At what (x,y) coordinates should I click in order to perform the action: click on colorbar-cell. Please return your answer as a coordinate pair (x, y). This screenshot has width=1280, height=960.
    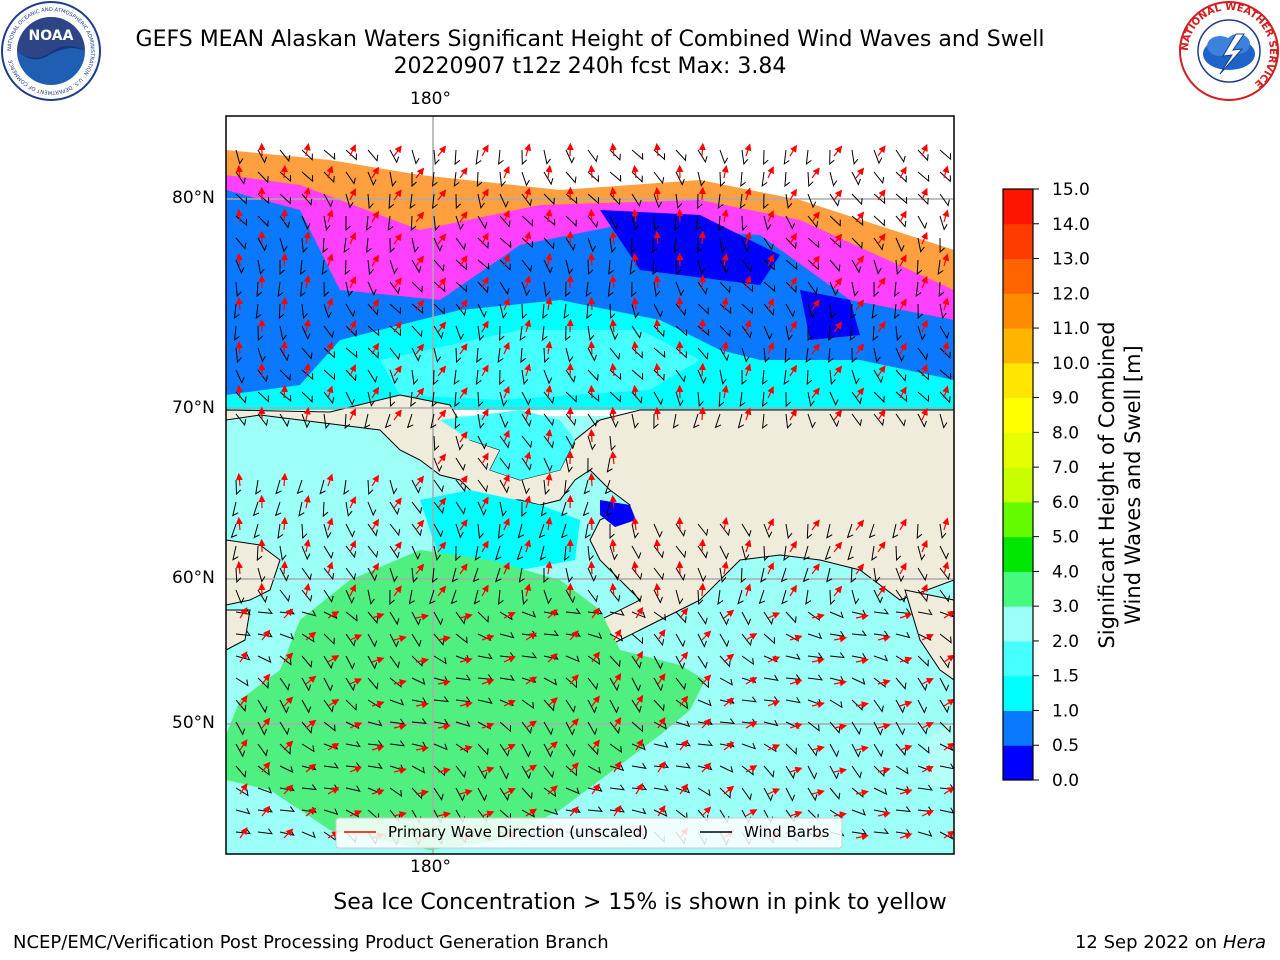
    Looking at the image, I should click on (1018, 450).